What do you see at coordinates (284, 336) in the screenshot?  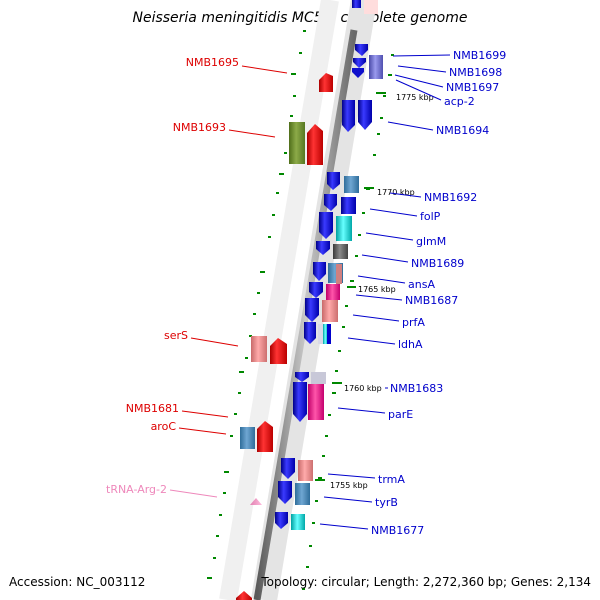 I see `reverse-genes` at bounding box center [284, 336].